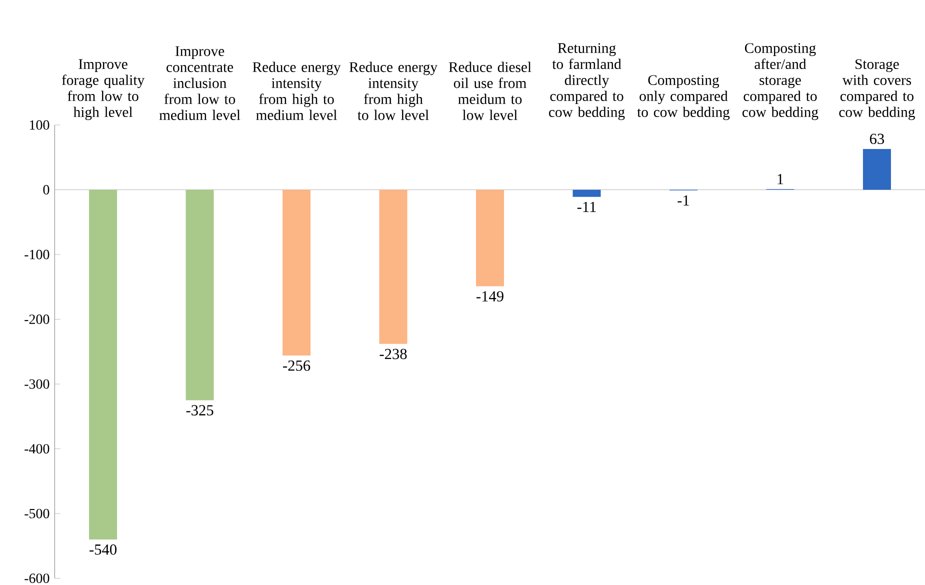  What do you see at coordinates (296, 91) in the screenshot?
I see `x-tick-label: Reduce energy intensity from high to medium level` at bounding box center [296, 91].